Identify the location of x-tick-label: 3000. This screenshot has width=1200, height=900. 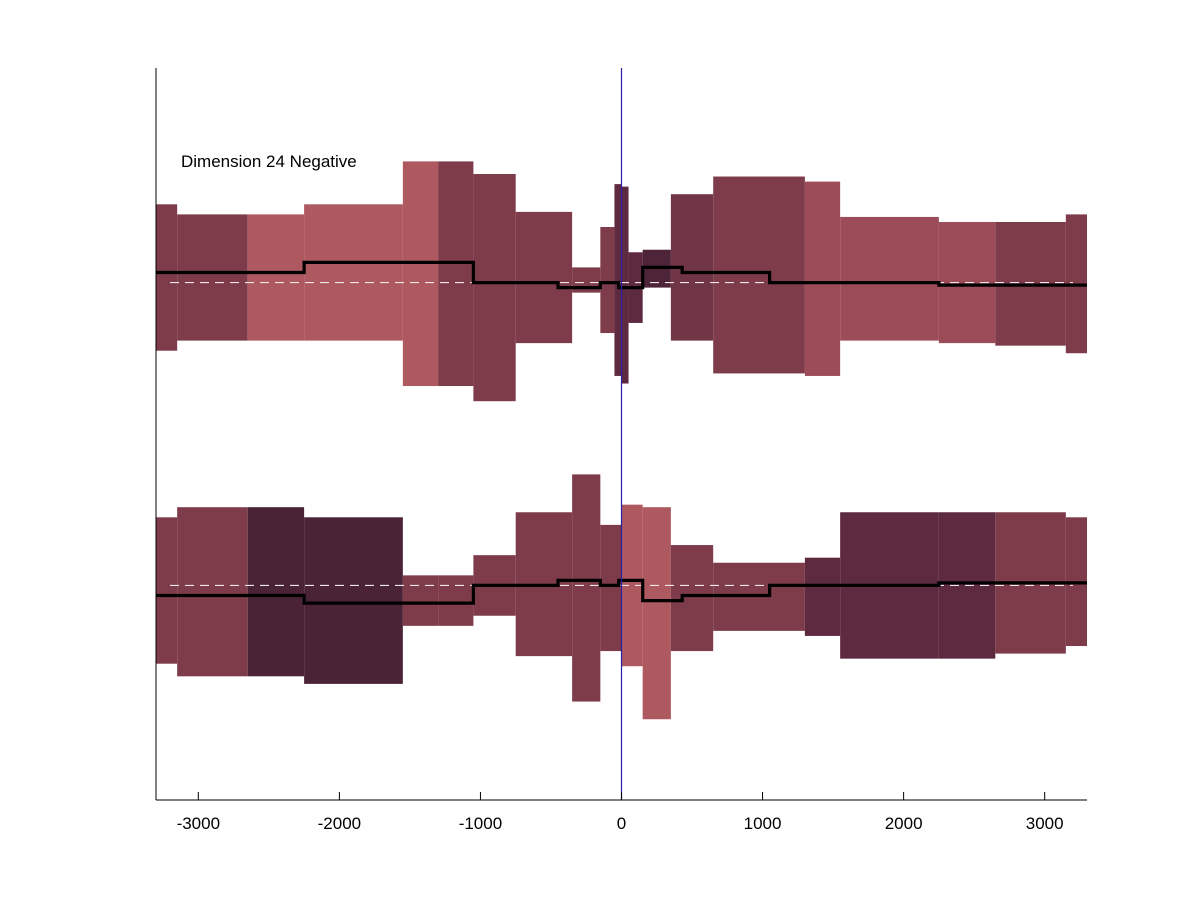
(1045, 823).